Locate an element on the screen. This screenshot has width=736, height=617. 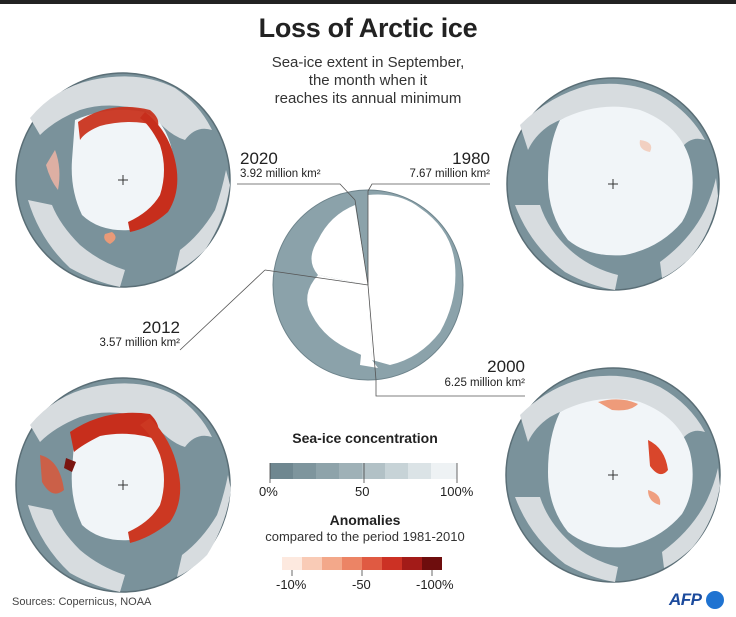
subtitle-line: the month when it is located at coordinates (368, 80).